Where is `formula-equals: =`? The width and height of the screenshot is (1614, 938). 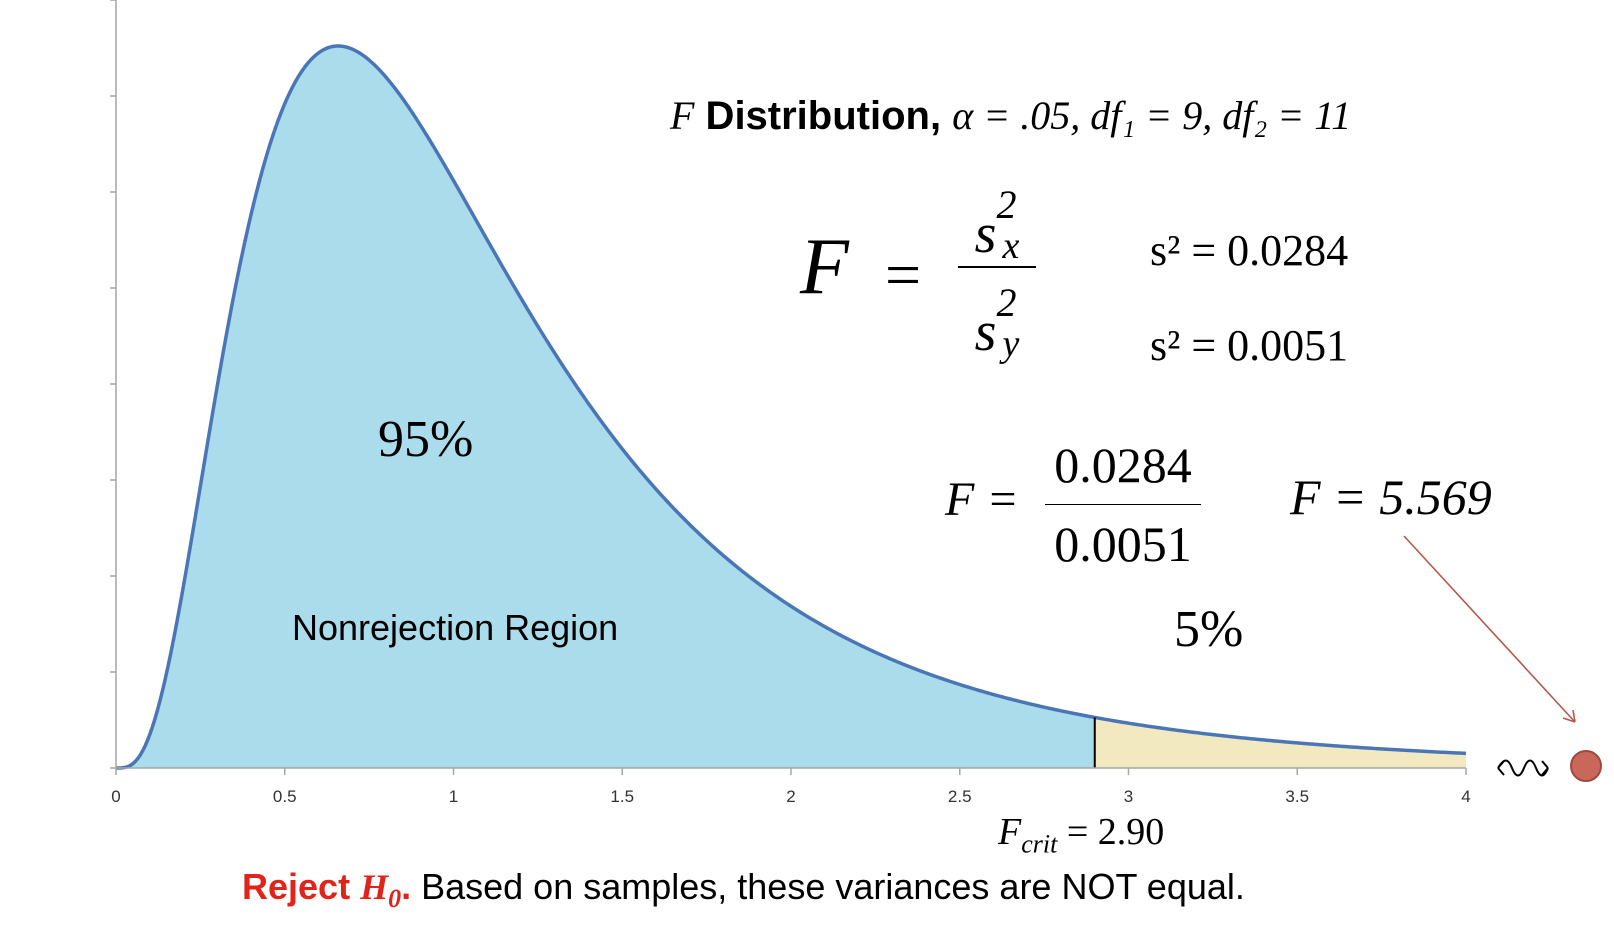 formula-equals: = is located at coordinates (903, 274).